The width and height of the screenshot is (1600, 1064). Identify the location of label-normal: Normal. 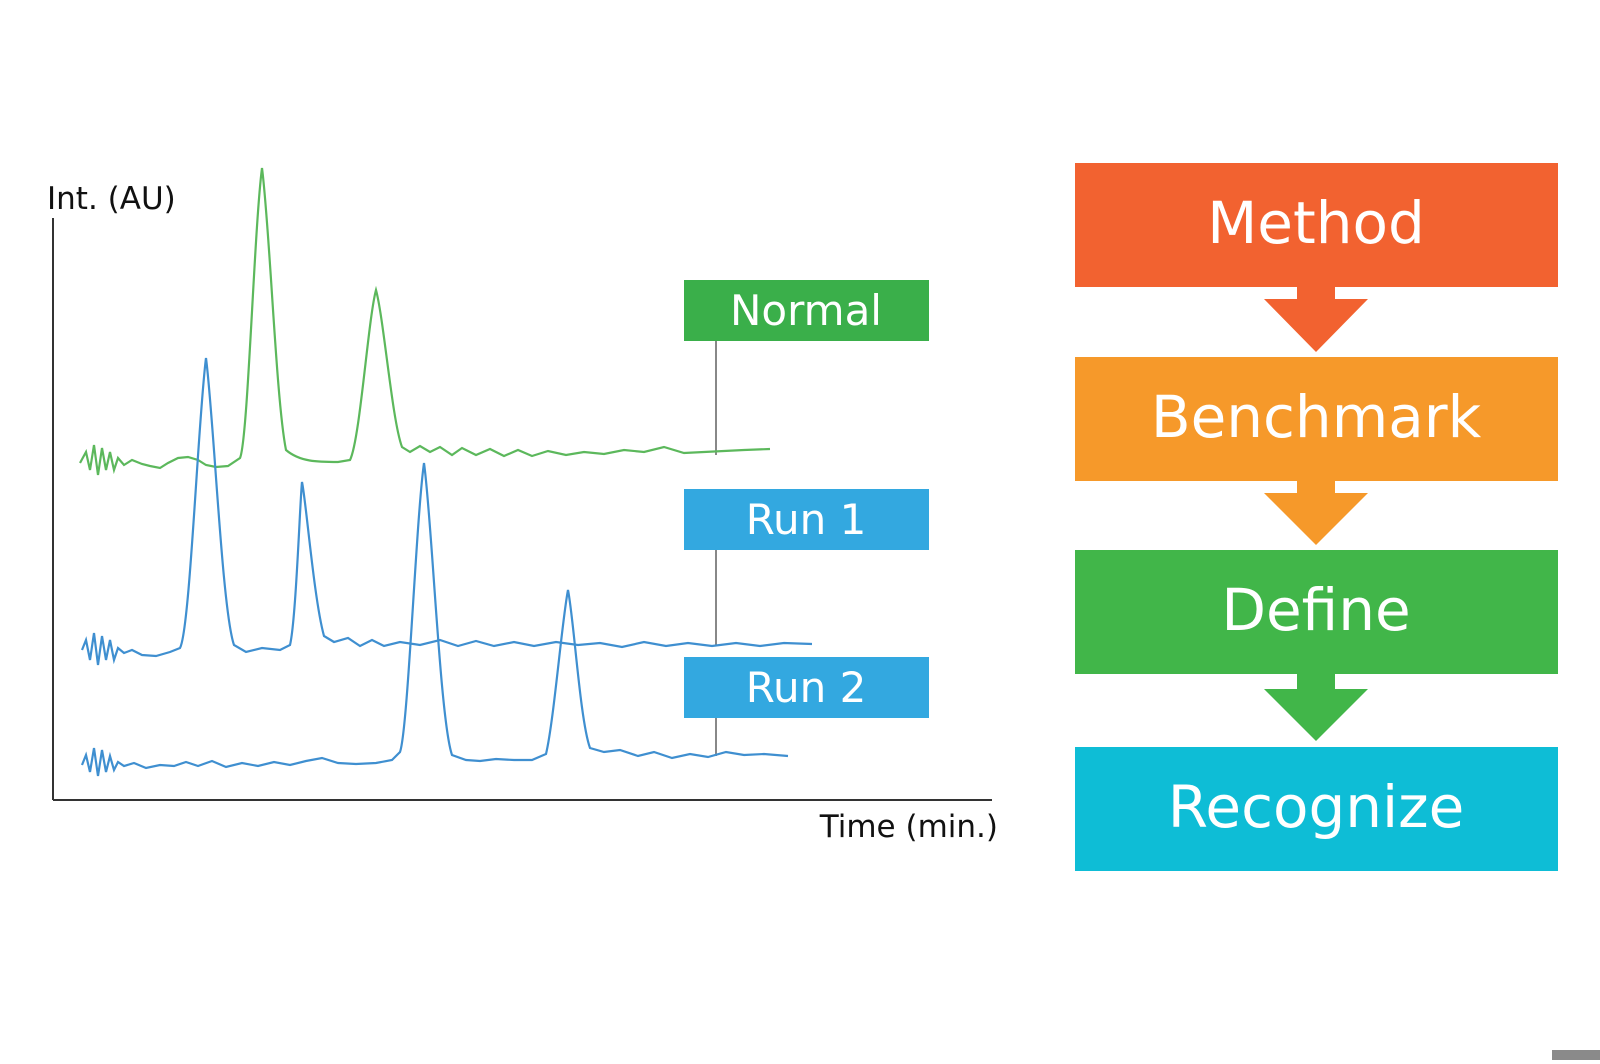
(806, 310).